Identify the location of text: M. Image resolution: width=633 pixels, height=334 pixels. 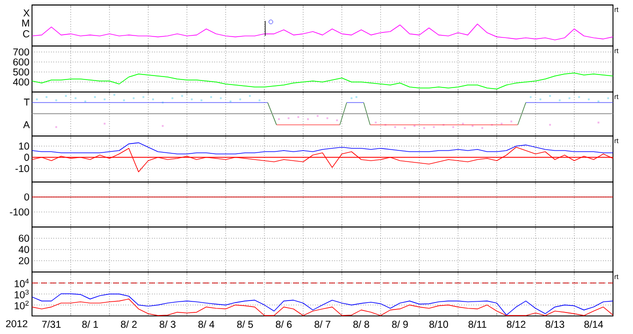
(25, 23).